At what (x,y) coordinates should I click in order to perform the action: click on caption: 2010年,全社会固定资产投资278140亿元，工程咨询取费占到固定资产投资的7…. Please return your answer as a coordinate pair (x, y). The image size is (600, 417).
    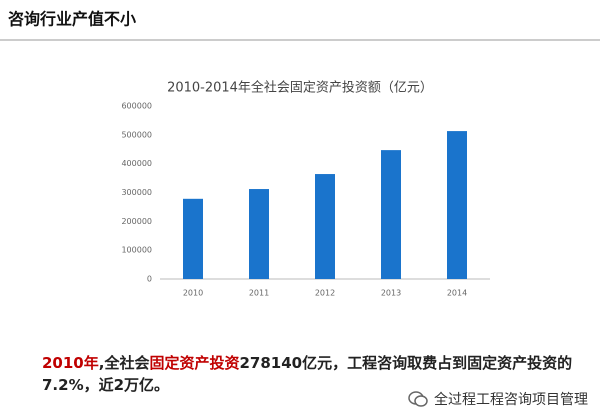
    Looking at the image, I should click on (312, 374).